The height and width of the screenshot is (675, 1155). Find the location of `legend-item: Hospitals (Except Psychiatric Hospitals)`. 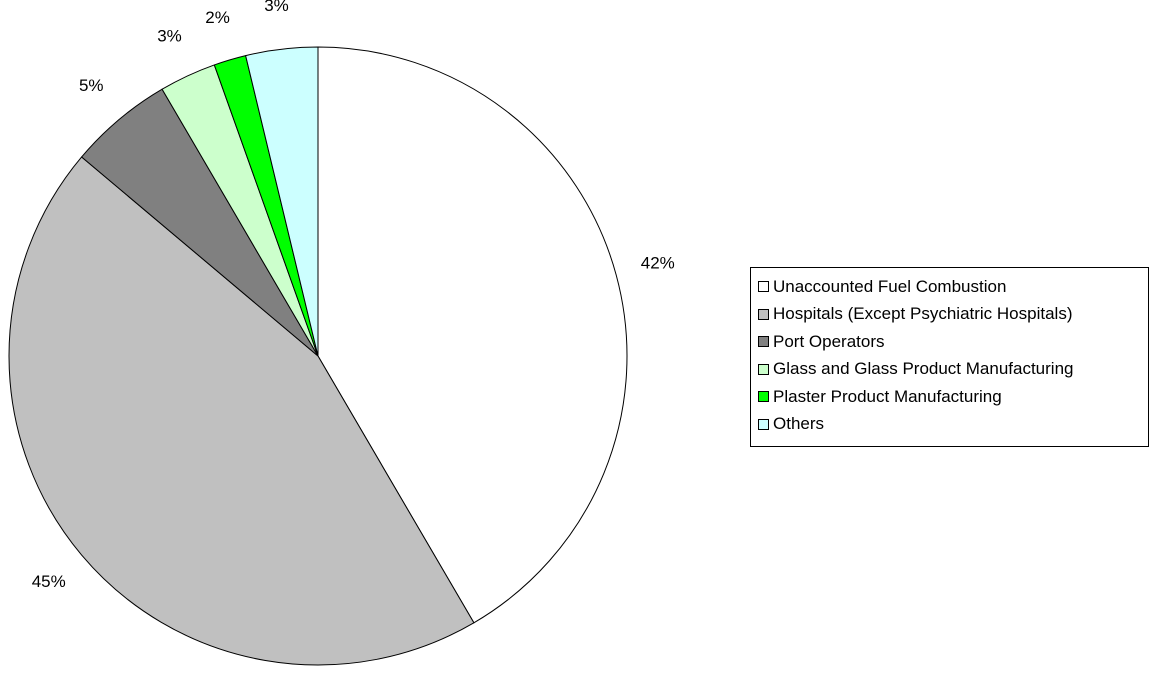

legend-item: Hospitals (Except Psychiatric Hospitals) is located at coordinates (953, 315).